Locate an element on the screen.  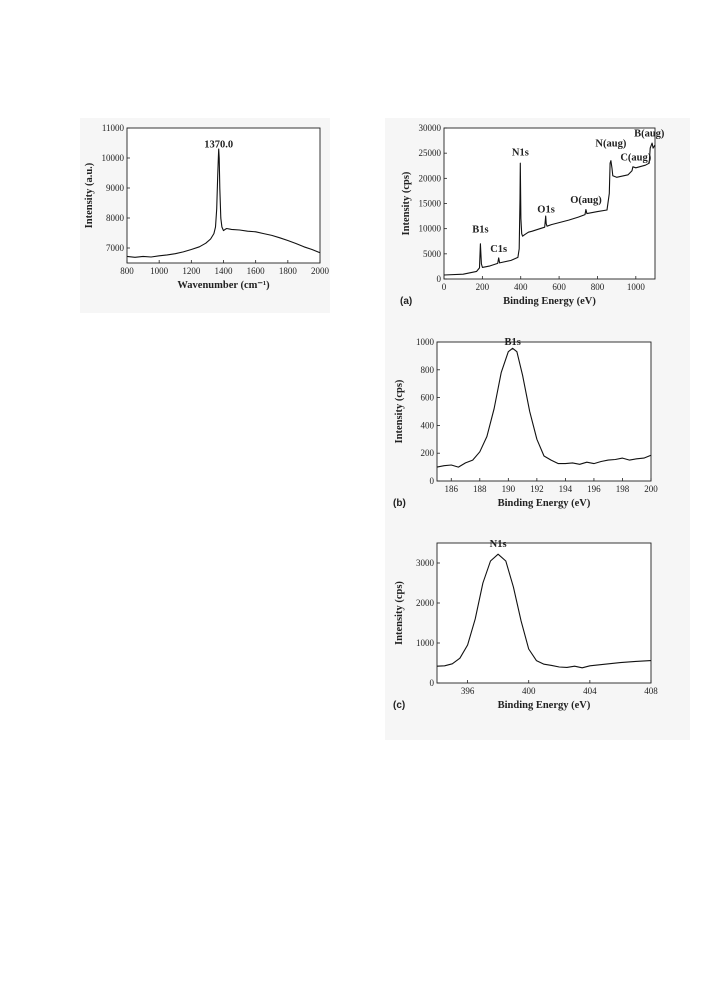
xps-n1s-series-line is located at coordinates (544, 611).